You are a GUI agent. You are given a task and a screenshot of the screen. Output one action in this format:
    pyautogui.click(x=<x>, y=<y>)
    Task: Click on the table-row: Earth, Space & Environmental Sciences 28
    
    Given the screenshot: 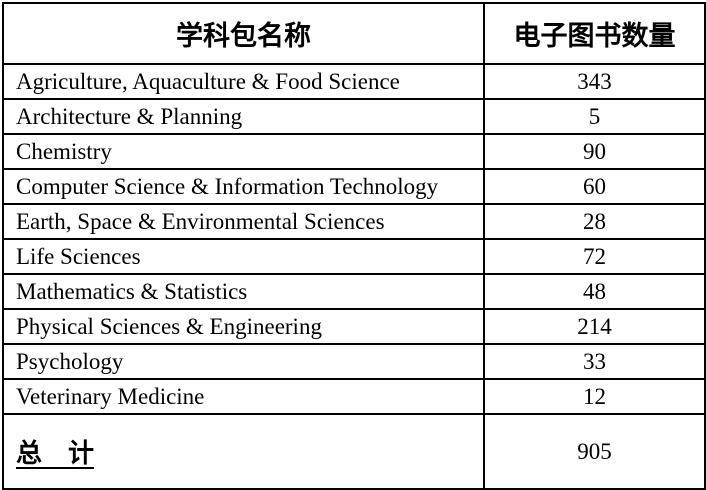 What is the action you would take?
    pyautogui.click(x=354, y=221)
    